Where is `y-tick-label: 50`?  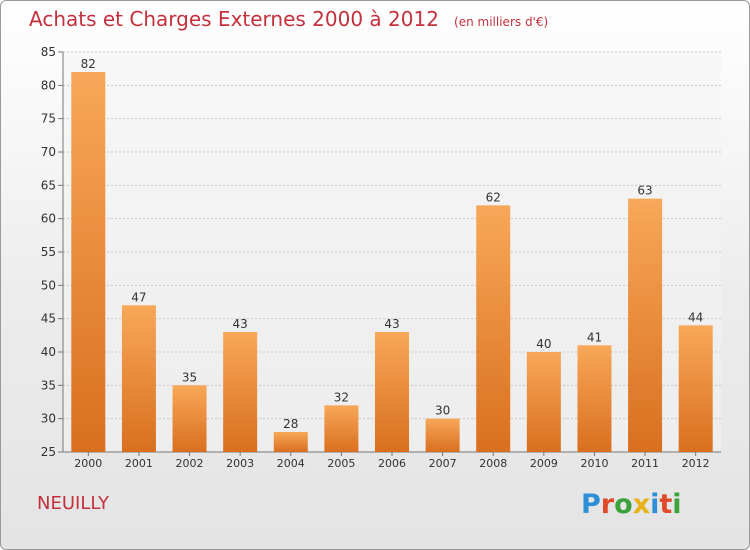
y-tick-label: 50 is located at coordinates (48, 285).